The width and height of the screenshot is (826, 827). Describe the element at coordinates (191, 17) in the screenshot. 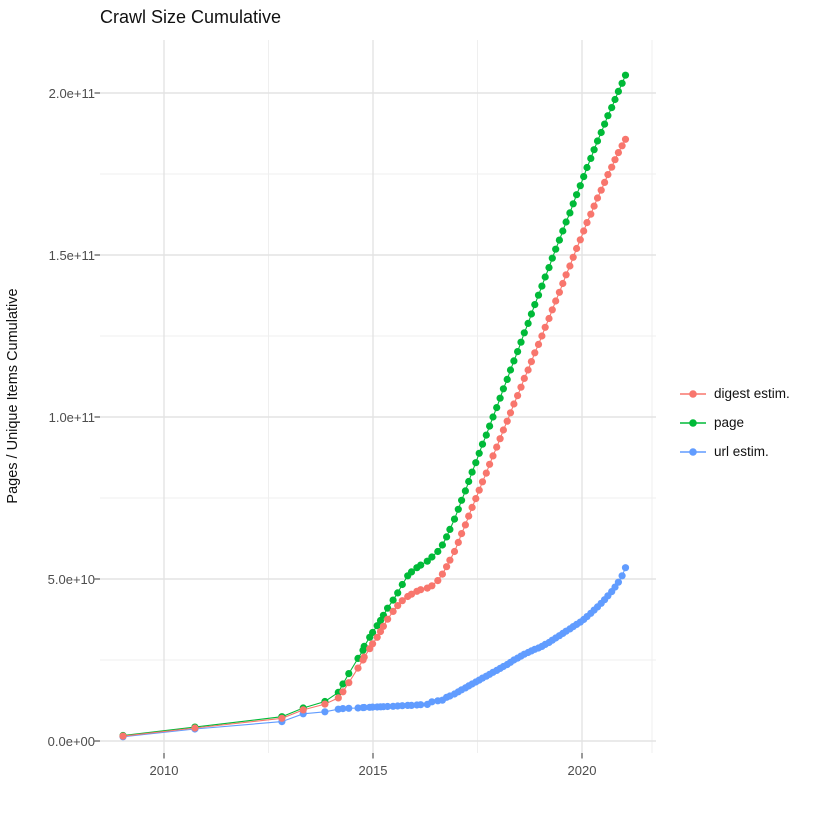

I see `chart-title: Crawl Size Cumulative` at that location.